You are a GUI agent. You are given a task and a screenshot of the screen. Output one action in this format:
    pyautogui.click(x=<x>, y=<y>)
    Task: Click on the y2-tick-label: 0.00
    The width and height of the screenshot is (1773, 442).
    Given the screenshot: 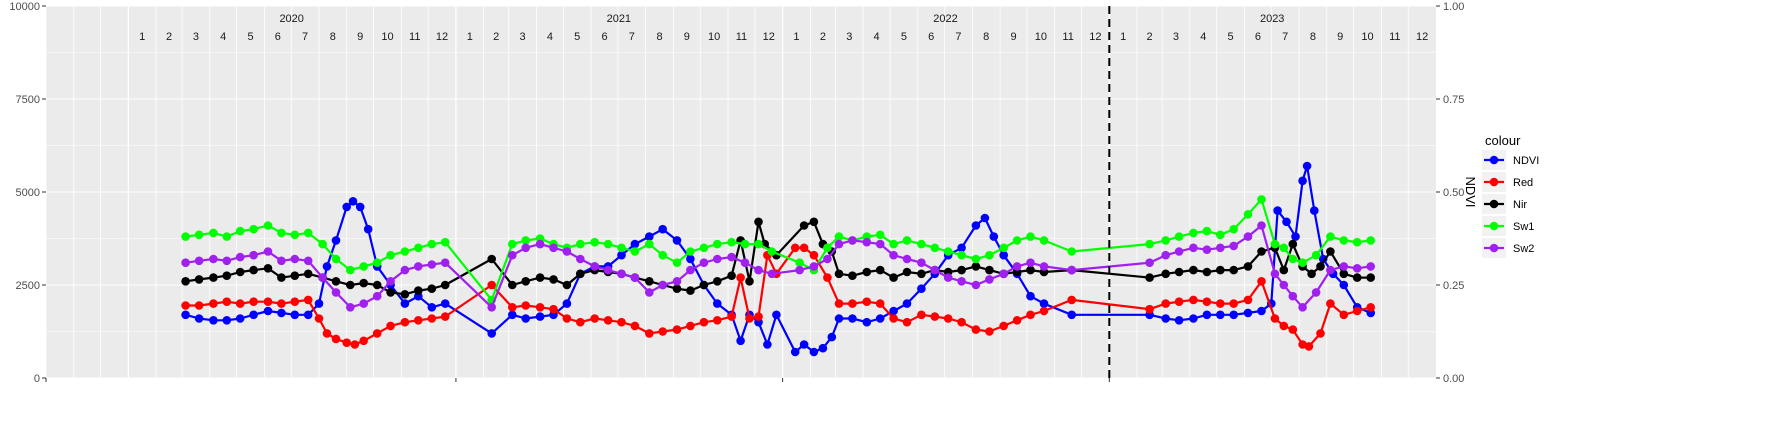 What is the action you would take?
    pyautogui.click(x=1453, y=379)
    